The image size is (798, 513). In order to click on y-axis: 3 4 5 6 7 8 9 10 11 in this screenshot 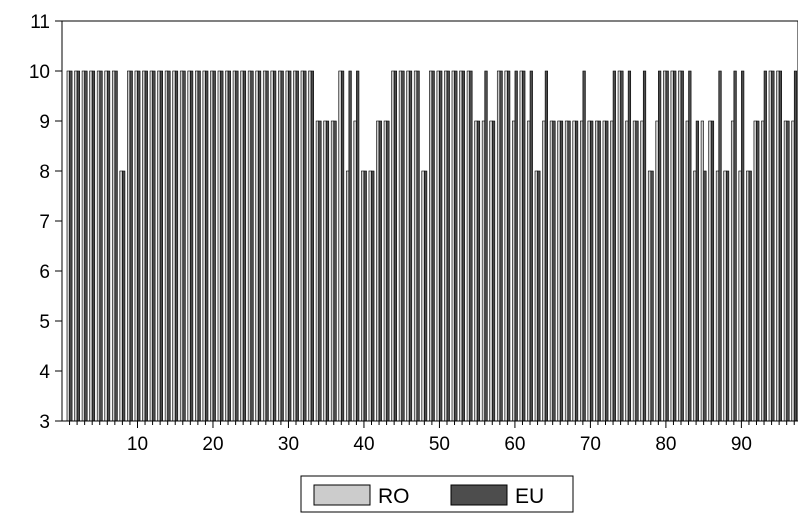, I will do `click(45, 222)`.